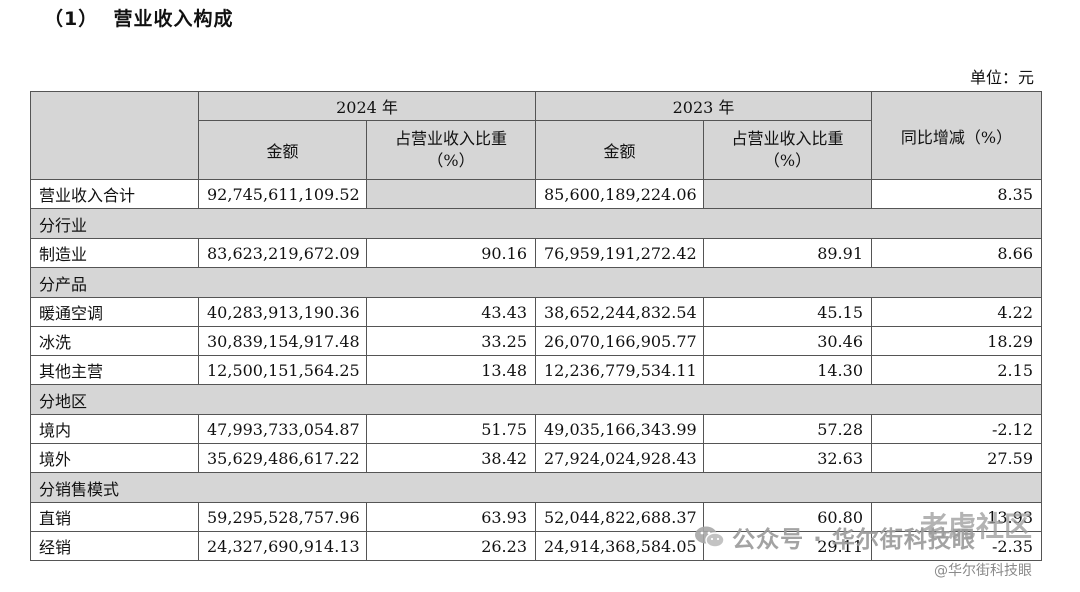 The image size is (1080, 592). Describe the element at coordinates (114, 517) in the screenshot. I see `row-label: 直销` at that location.